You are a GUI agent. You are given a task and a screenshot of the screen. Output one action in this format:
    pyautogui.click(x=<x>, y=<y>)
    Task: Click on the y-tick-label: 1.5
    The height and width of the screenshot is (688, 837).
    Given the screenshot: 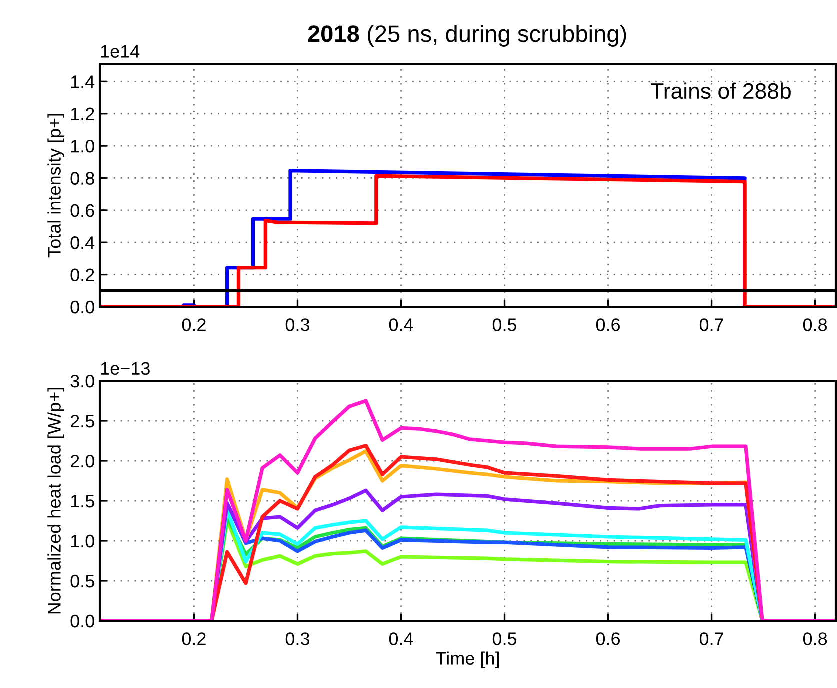 What is the action you would take?
    pyautogui.click(x=82, y=501)
    